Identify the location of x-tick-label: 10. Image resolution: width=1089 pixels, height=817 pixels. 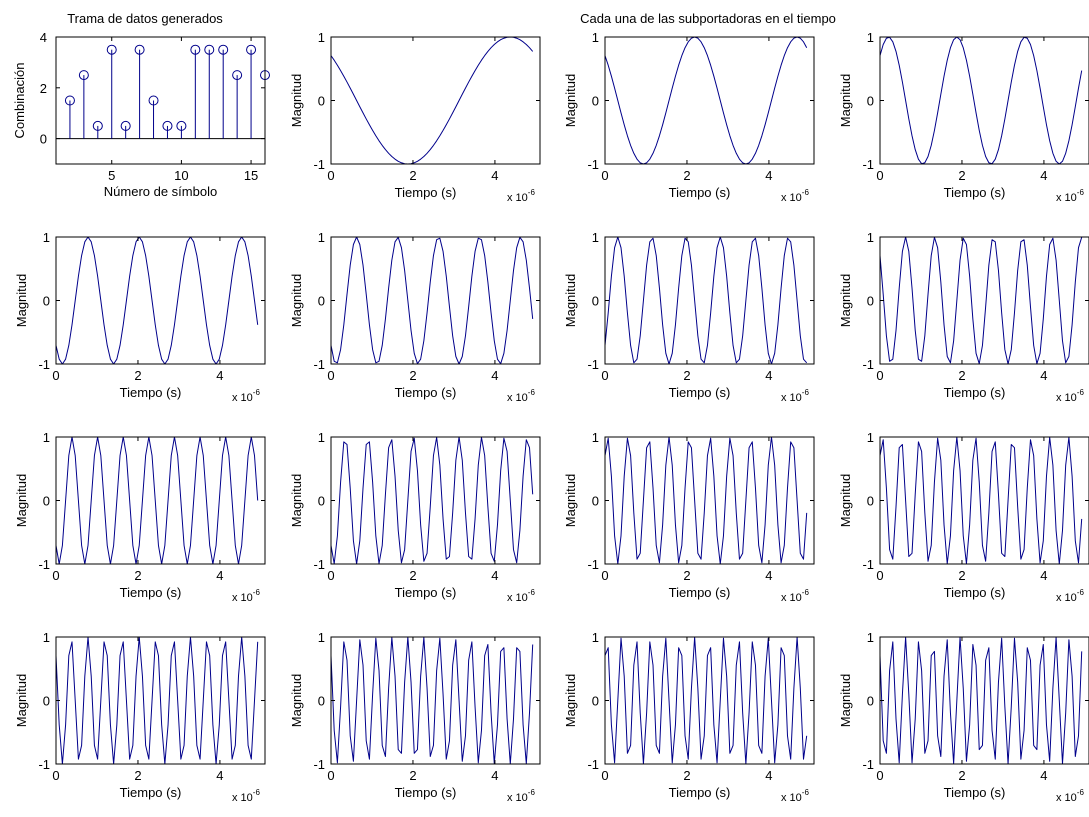
(181, 175).